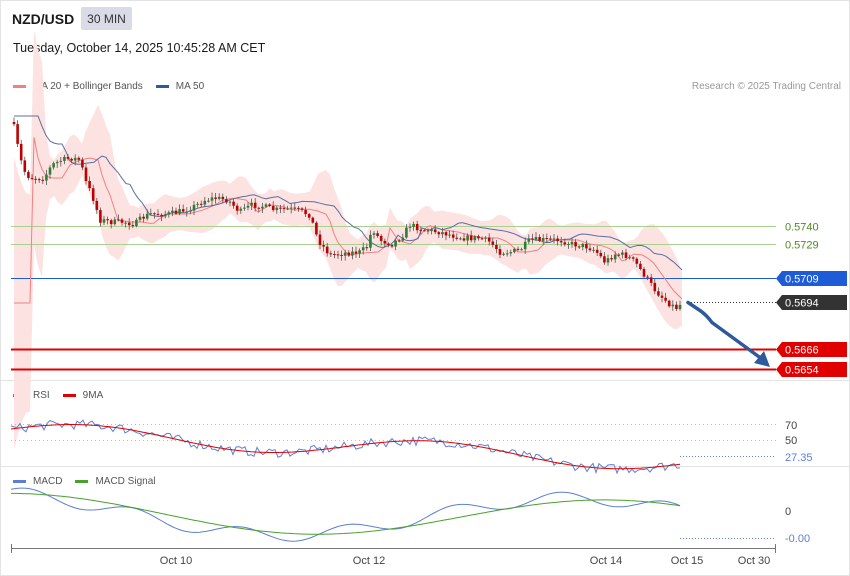 This screenshot has height=576, width=850. What do you see at coordinates (176, 561) in the screenshot?
I see `x-tick-label: Oct 10` at bounding box center [176, 561].